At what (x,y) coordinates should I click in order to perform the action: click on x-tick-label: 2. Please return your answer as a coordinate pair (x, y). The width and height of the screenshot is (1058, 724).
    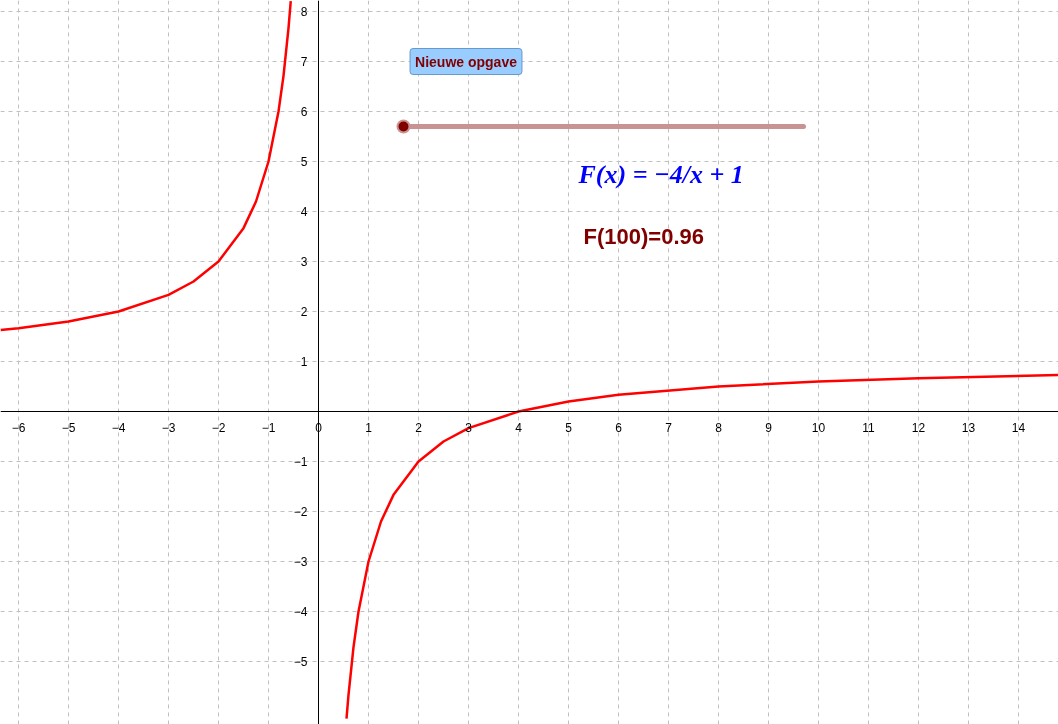
    Looking at the image, I should click on (419, 427).